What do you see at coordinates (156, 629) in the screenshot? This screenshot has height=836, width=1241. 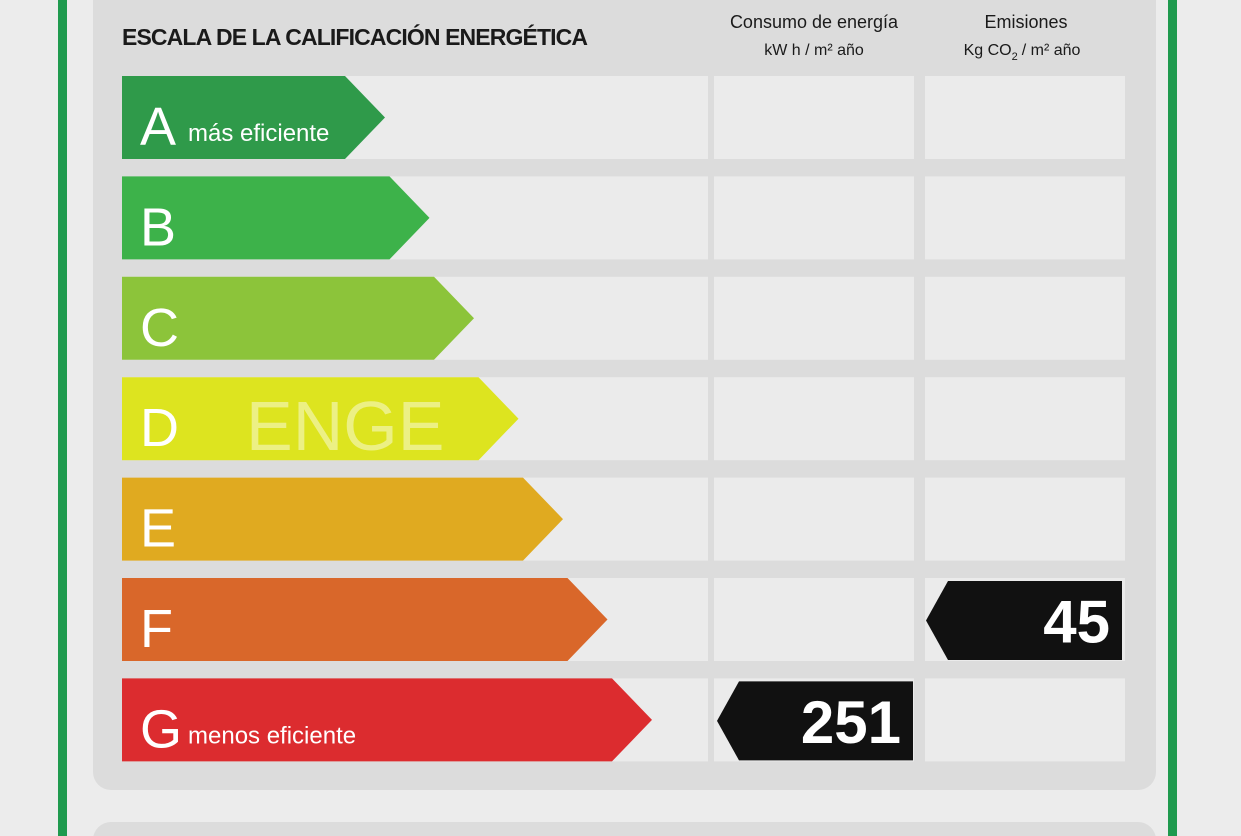 I see `rating-letter: F` at bounding box center [156, 629].